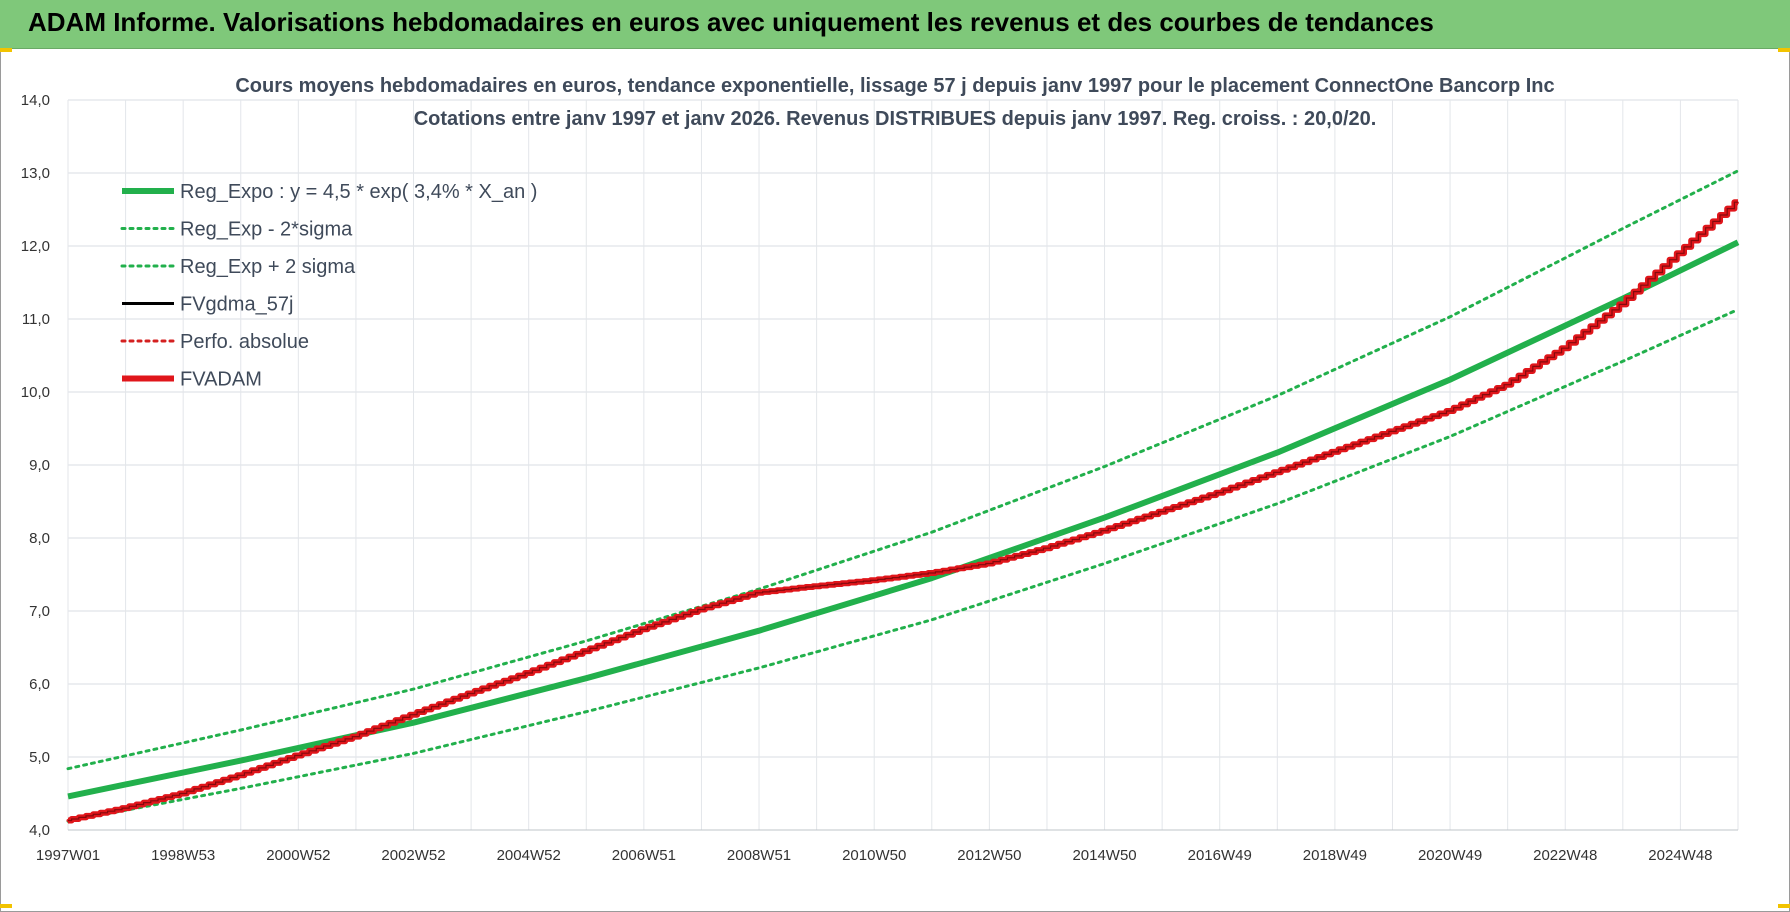 This screenshot has height=912, width=1790. I want to click on y-tick-label: 8,0, so click(39, 538).